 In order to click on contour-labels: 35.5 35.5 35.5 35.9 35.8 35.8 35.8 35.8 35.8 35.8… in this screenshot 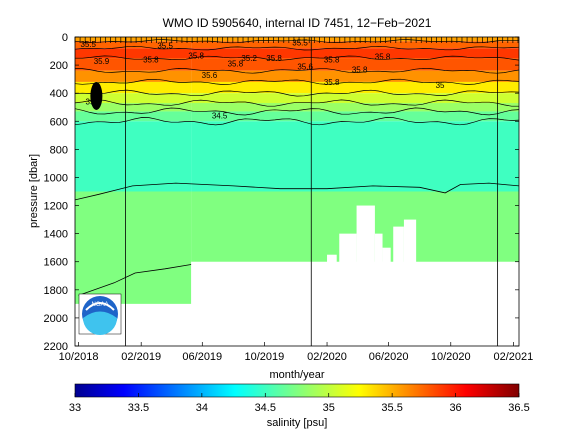, I will do `click(262, 80)`.